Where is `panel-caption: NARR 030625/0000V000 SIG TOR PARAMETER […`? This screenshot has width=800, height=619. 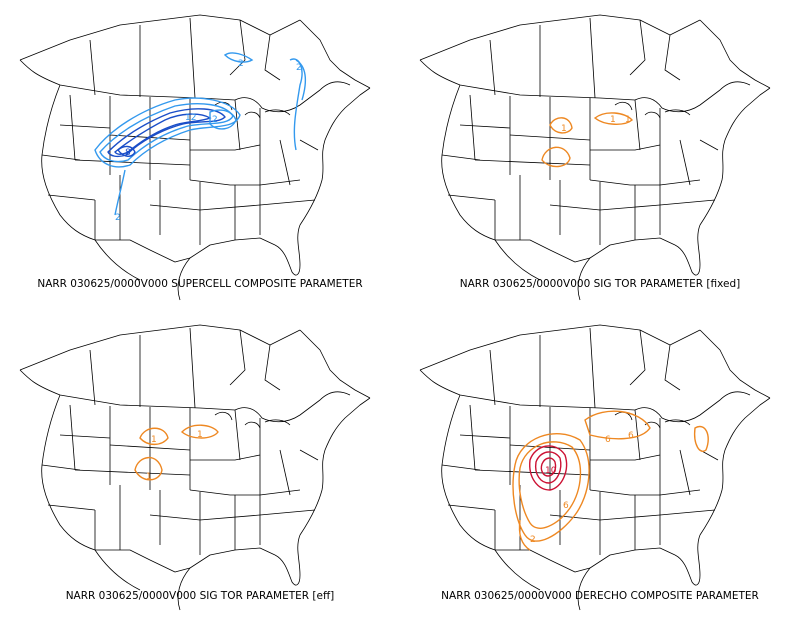 panel-caption: NARR 030625/0000V000 SIG TOR PARAMETER [… is located at coordinates (600, 284).